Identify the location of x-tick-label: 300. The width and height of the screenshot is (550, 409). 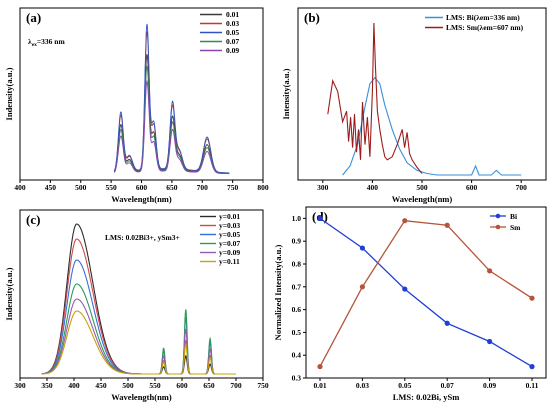
(20, 385).